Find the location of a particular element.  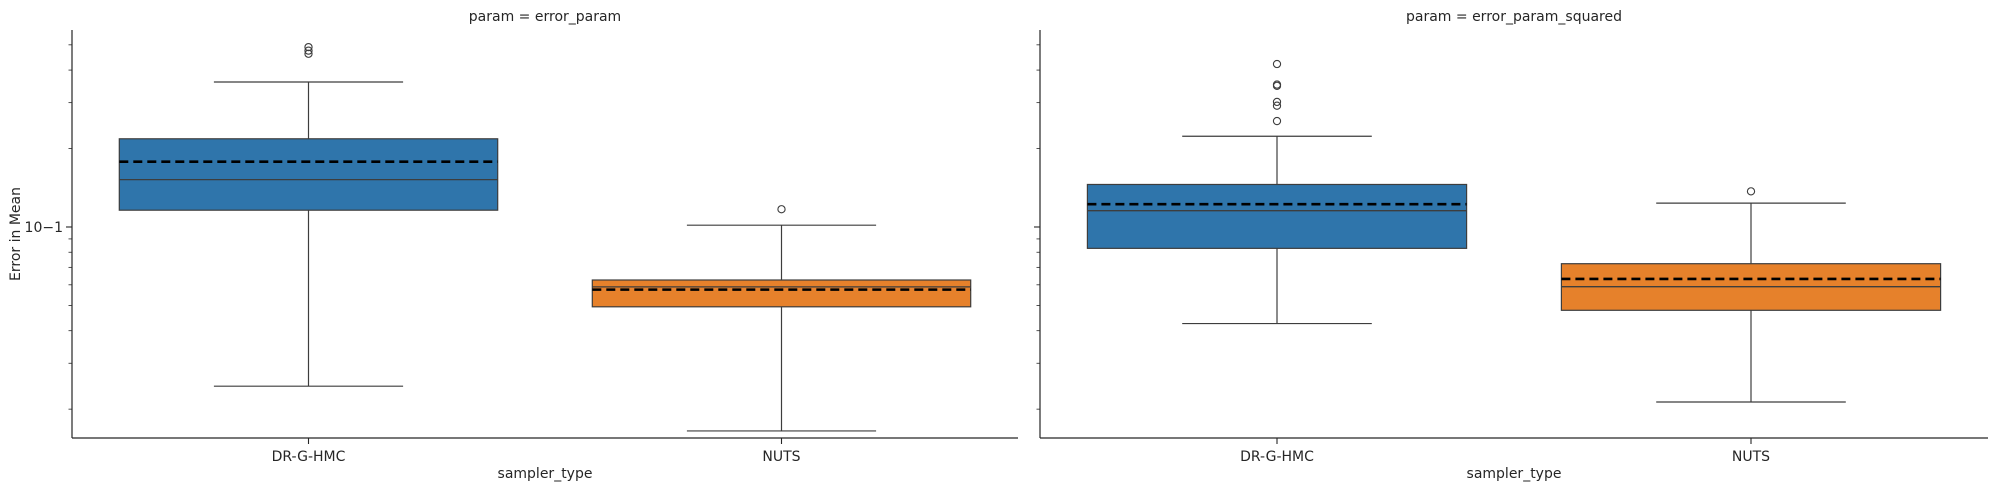

y-axis-label: Error in Mean is located at coordinates (16, 234).